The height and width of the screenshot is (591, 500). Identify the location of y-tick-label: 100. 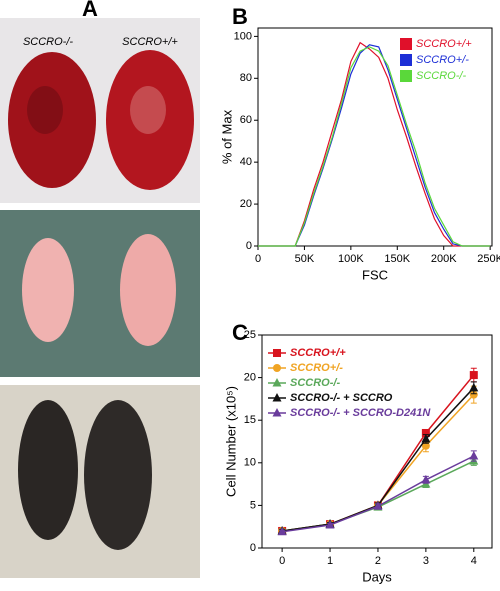
(243, 36).